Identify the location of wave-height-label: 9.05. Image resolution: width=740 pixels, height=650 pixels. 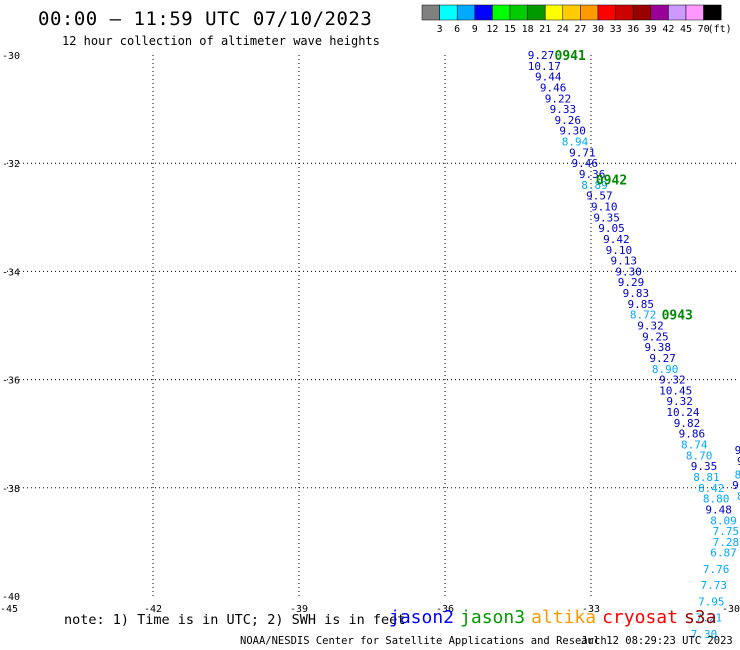
(611, 228).